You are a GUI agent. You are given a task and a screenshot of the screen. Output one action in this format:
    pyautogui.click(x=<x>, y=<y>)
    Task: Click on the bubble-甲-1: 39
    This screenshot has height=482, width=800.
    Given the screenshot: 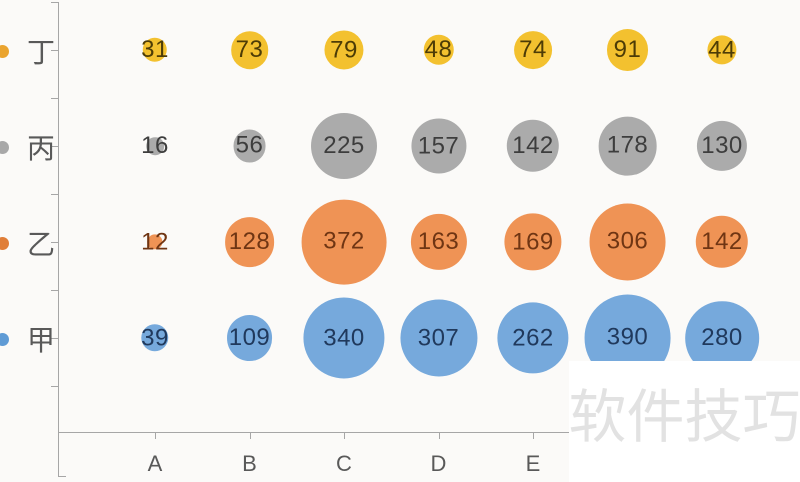 What is the action you would take?
    pyautogui.click(x=155, y=338)
    